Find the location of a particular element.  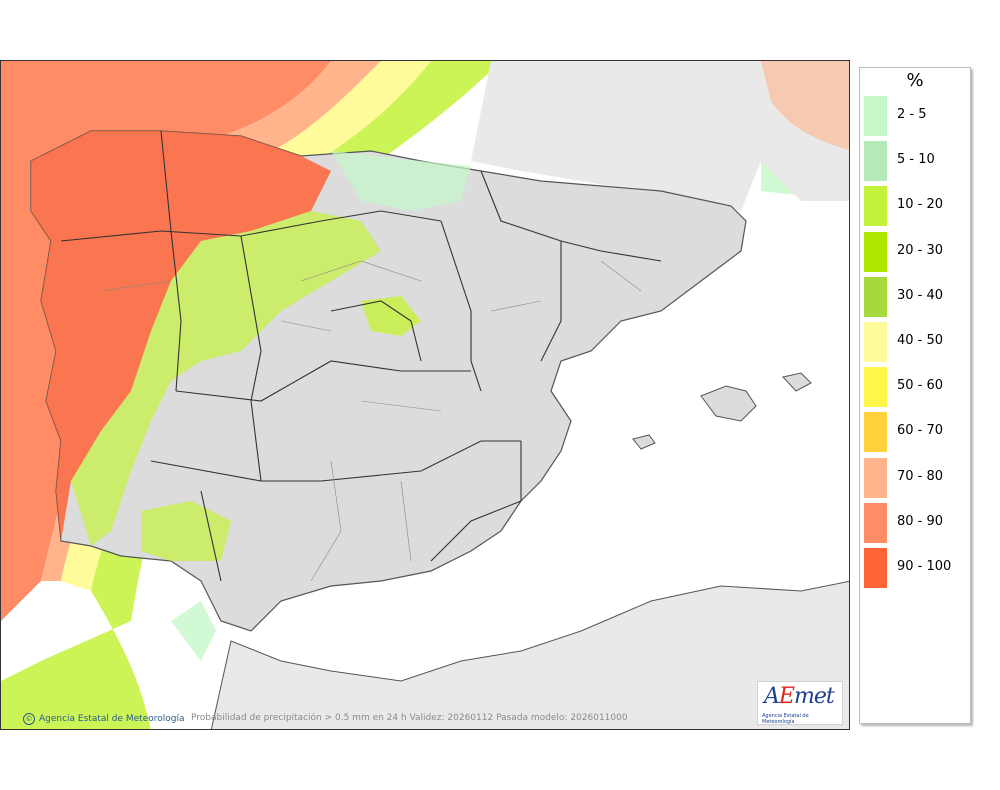

legend-title: % is located at coordinates (915, 80).